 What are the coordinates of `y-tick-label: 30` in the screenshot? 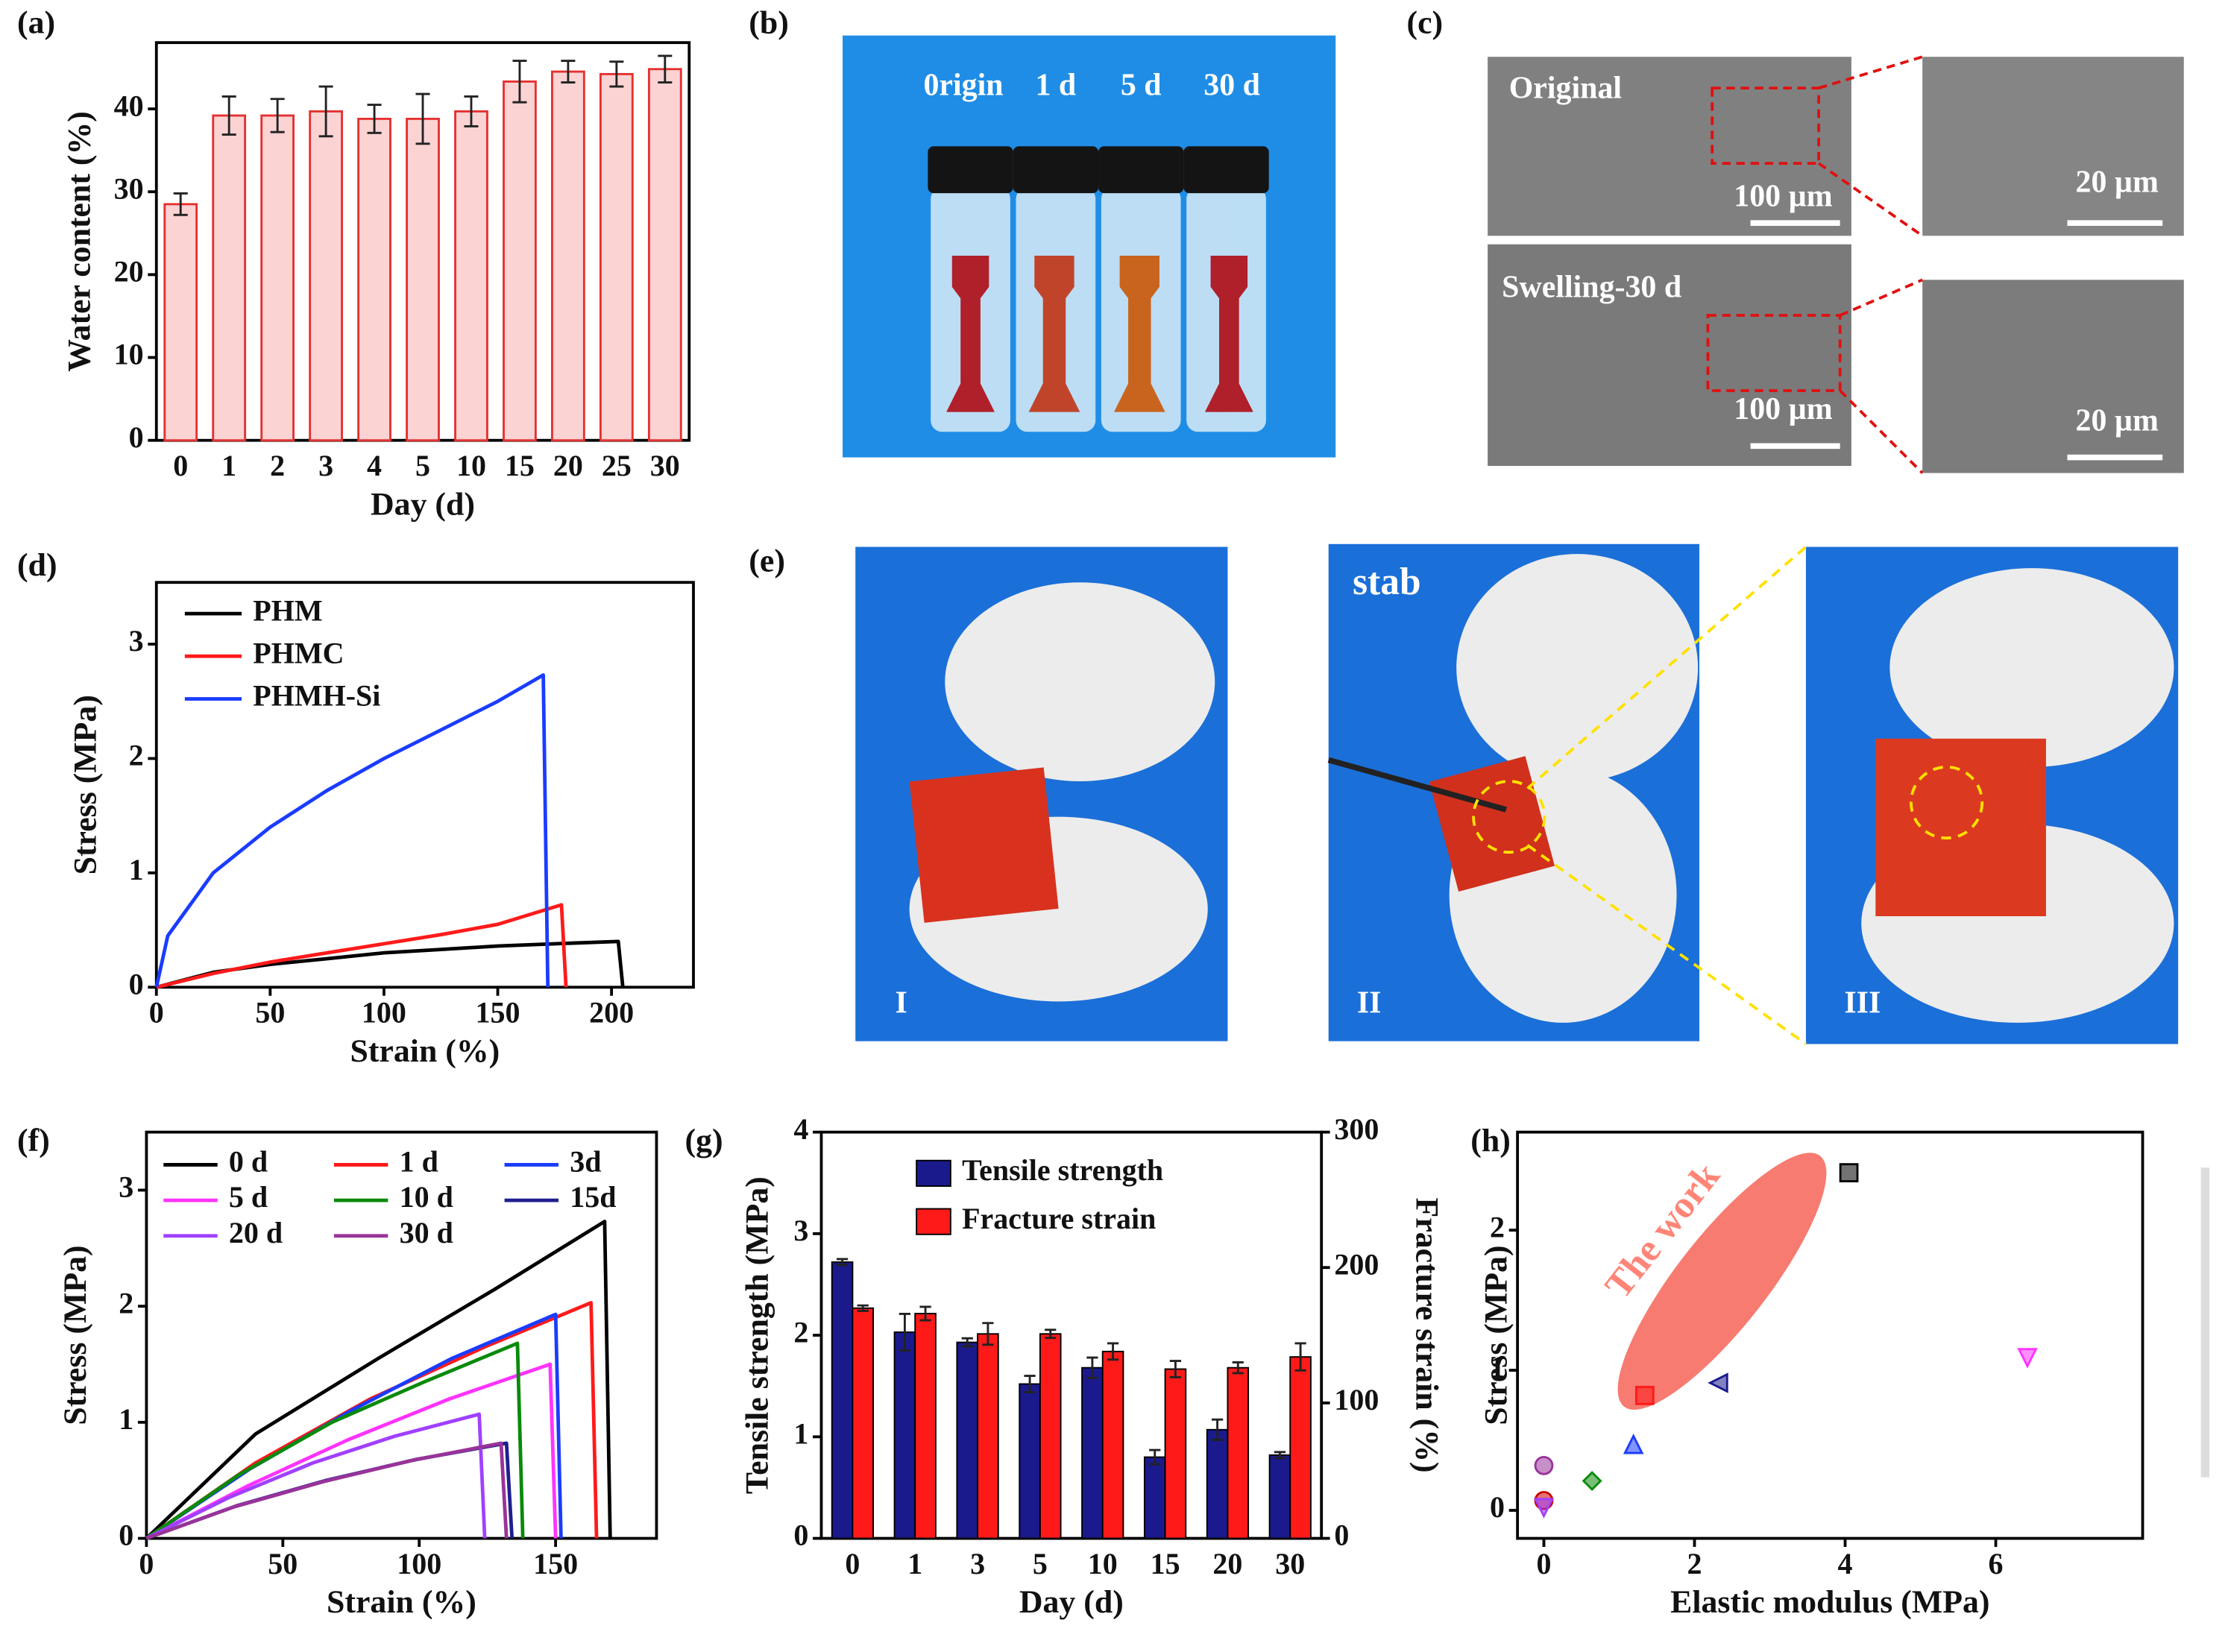 It's located at (129, 188).